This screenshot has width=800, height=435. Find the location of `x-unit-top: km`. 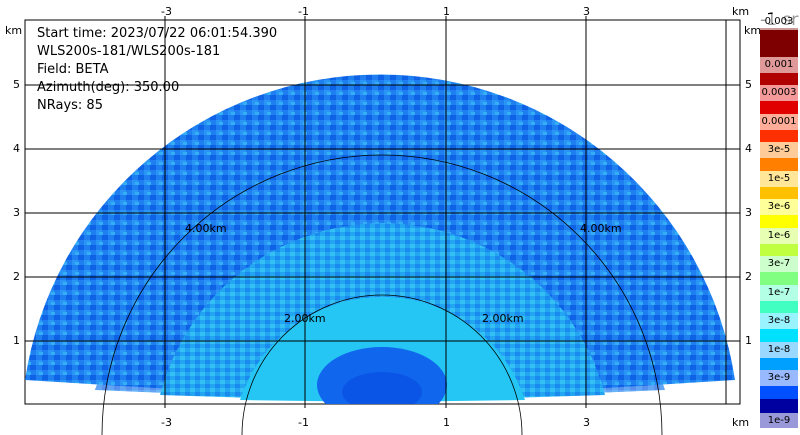

x-unit-top: km is located at coordinates (741, 11).